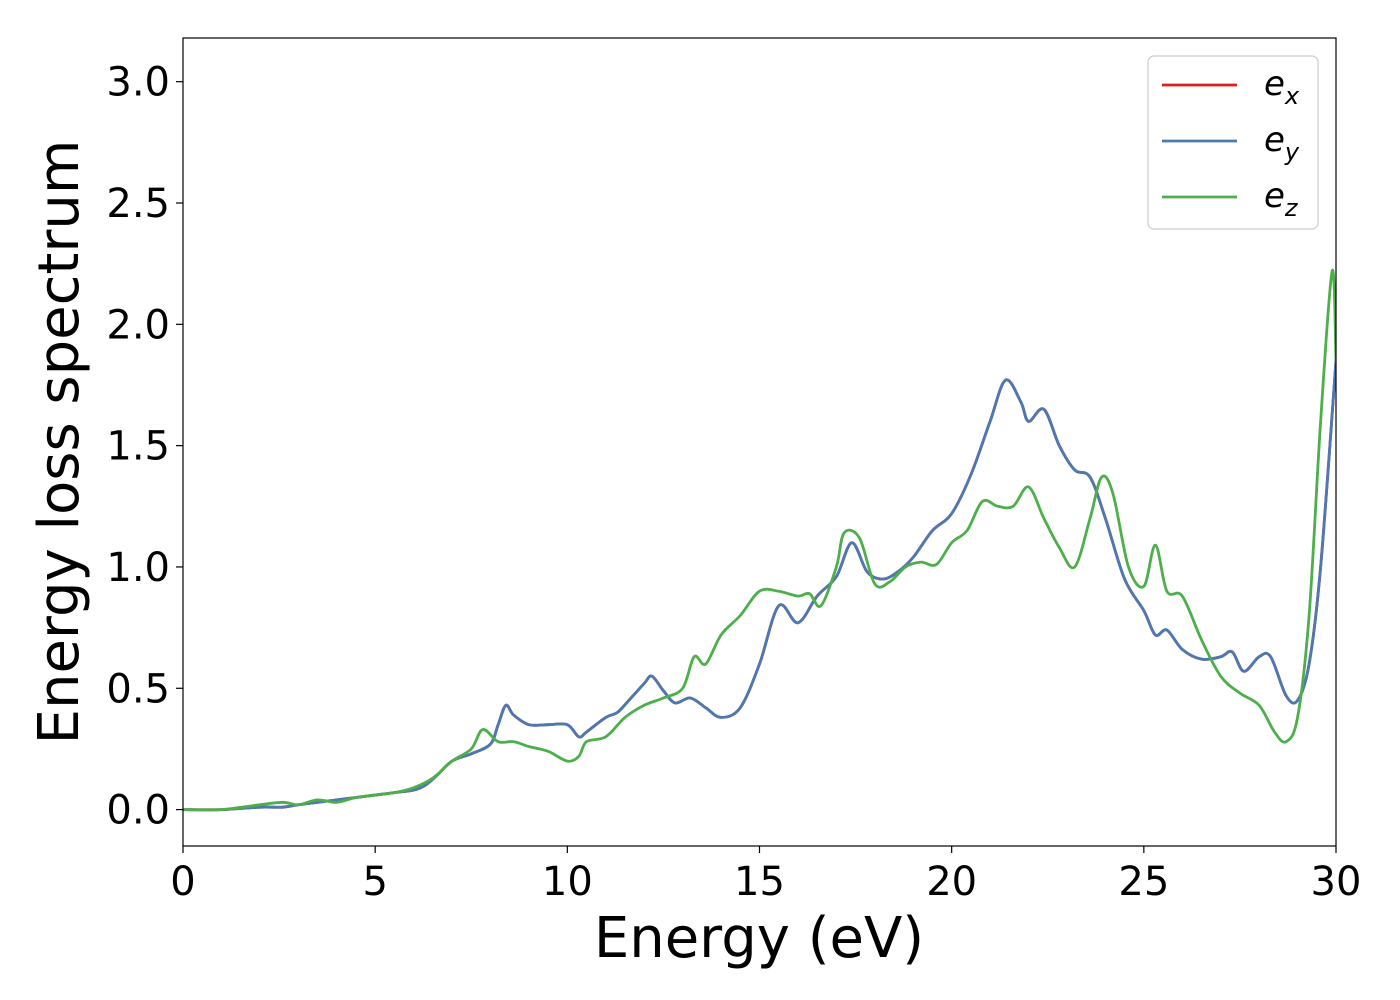 This screenshot has height=1000, width=1400. What do you see at coordinates (1143, 882) in the screenshot?
I see `x-tick-label: 25` at bounding box center [1143, 882].